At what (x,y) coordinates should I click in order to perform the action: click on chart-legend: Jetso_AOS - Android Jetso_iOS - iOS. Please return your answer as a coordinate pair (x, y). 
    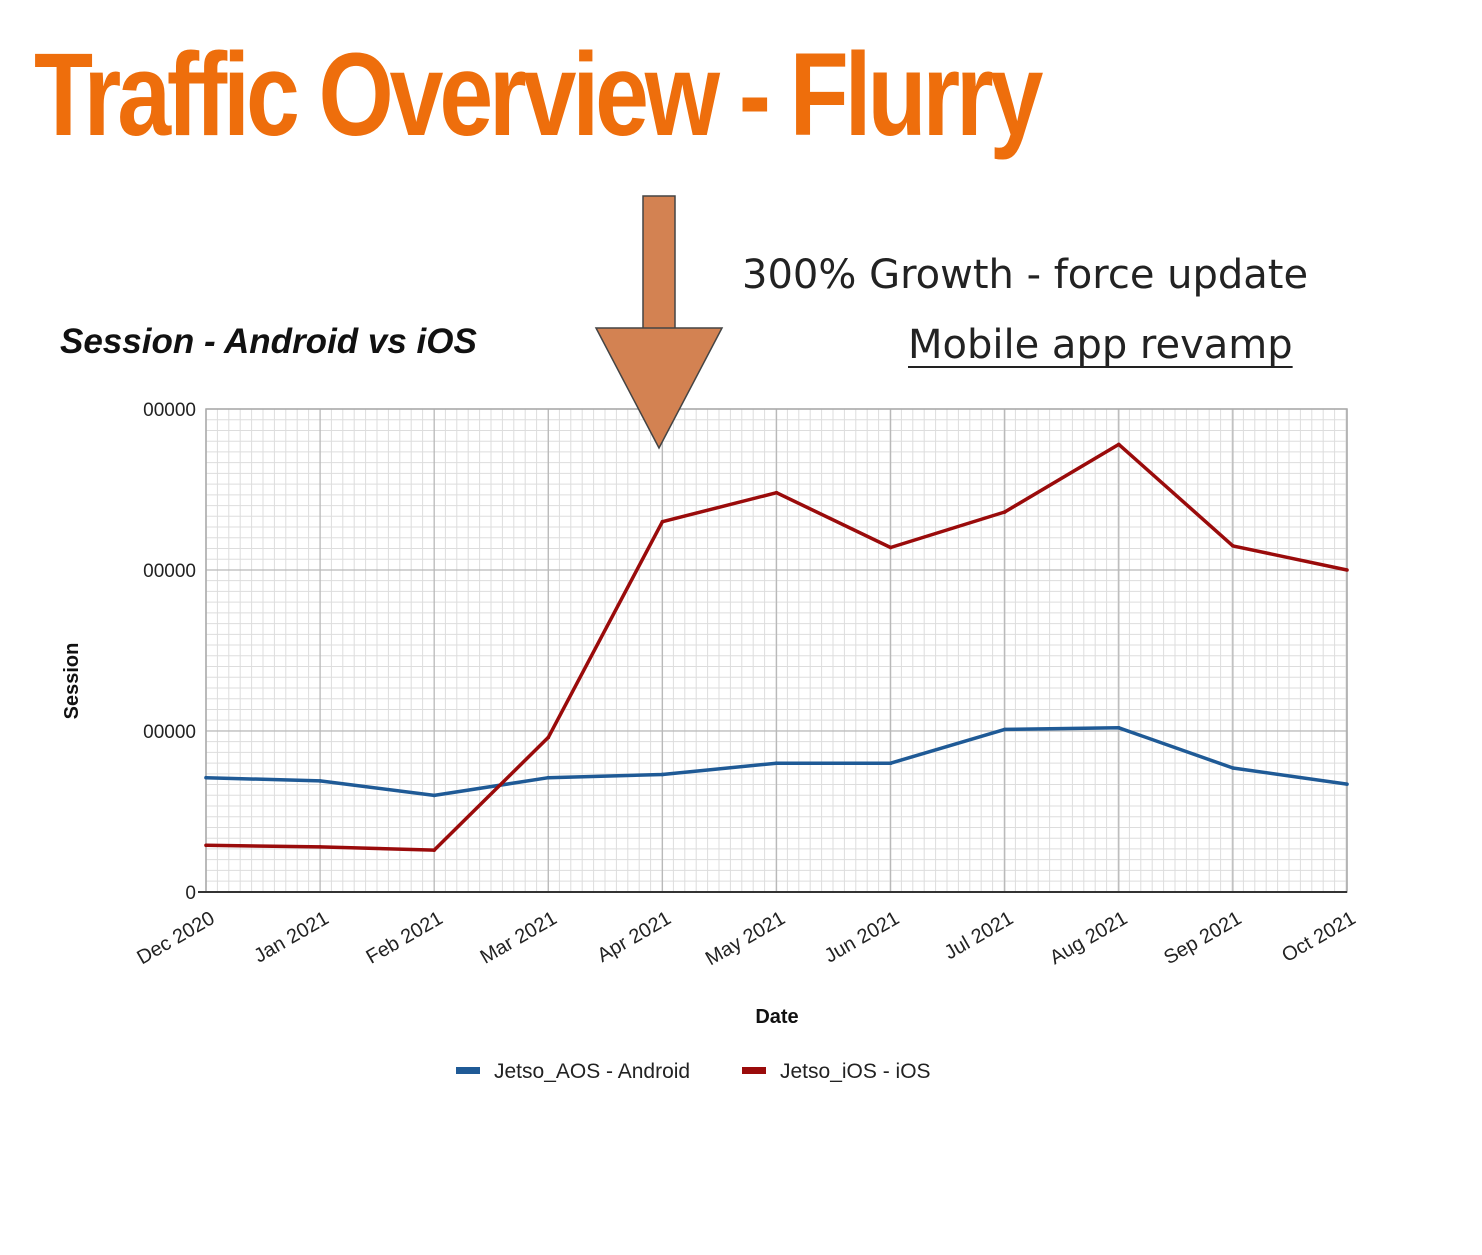
    Looking at the image, I should click on (693, 1071).